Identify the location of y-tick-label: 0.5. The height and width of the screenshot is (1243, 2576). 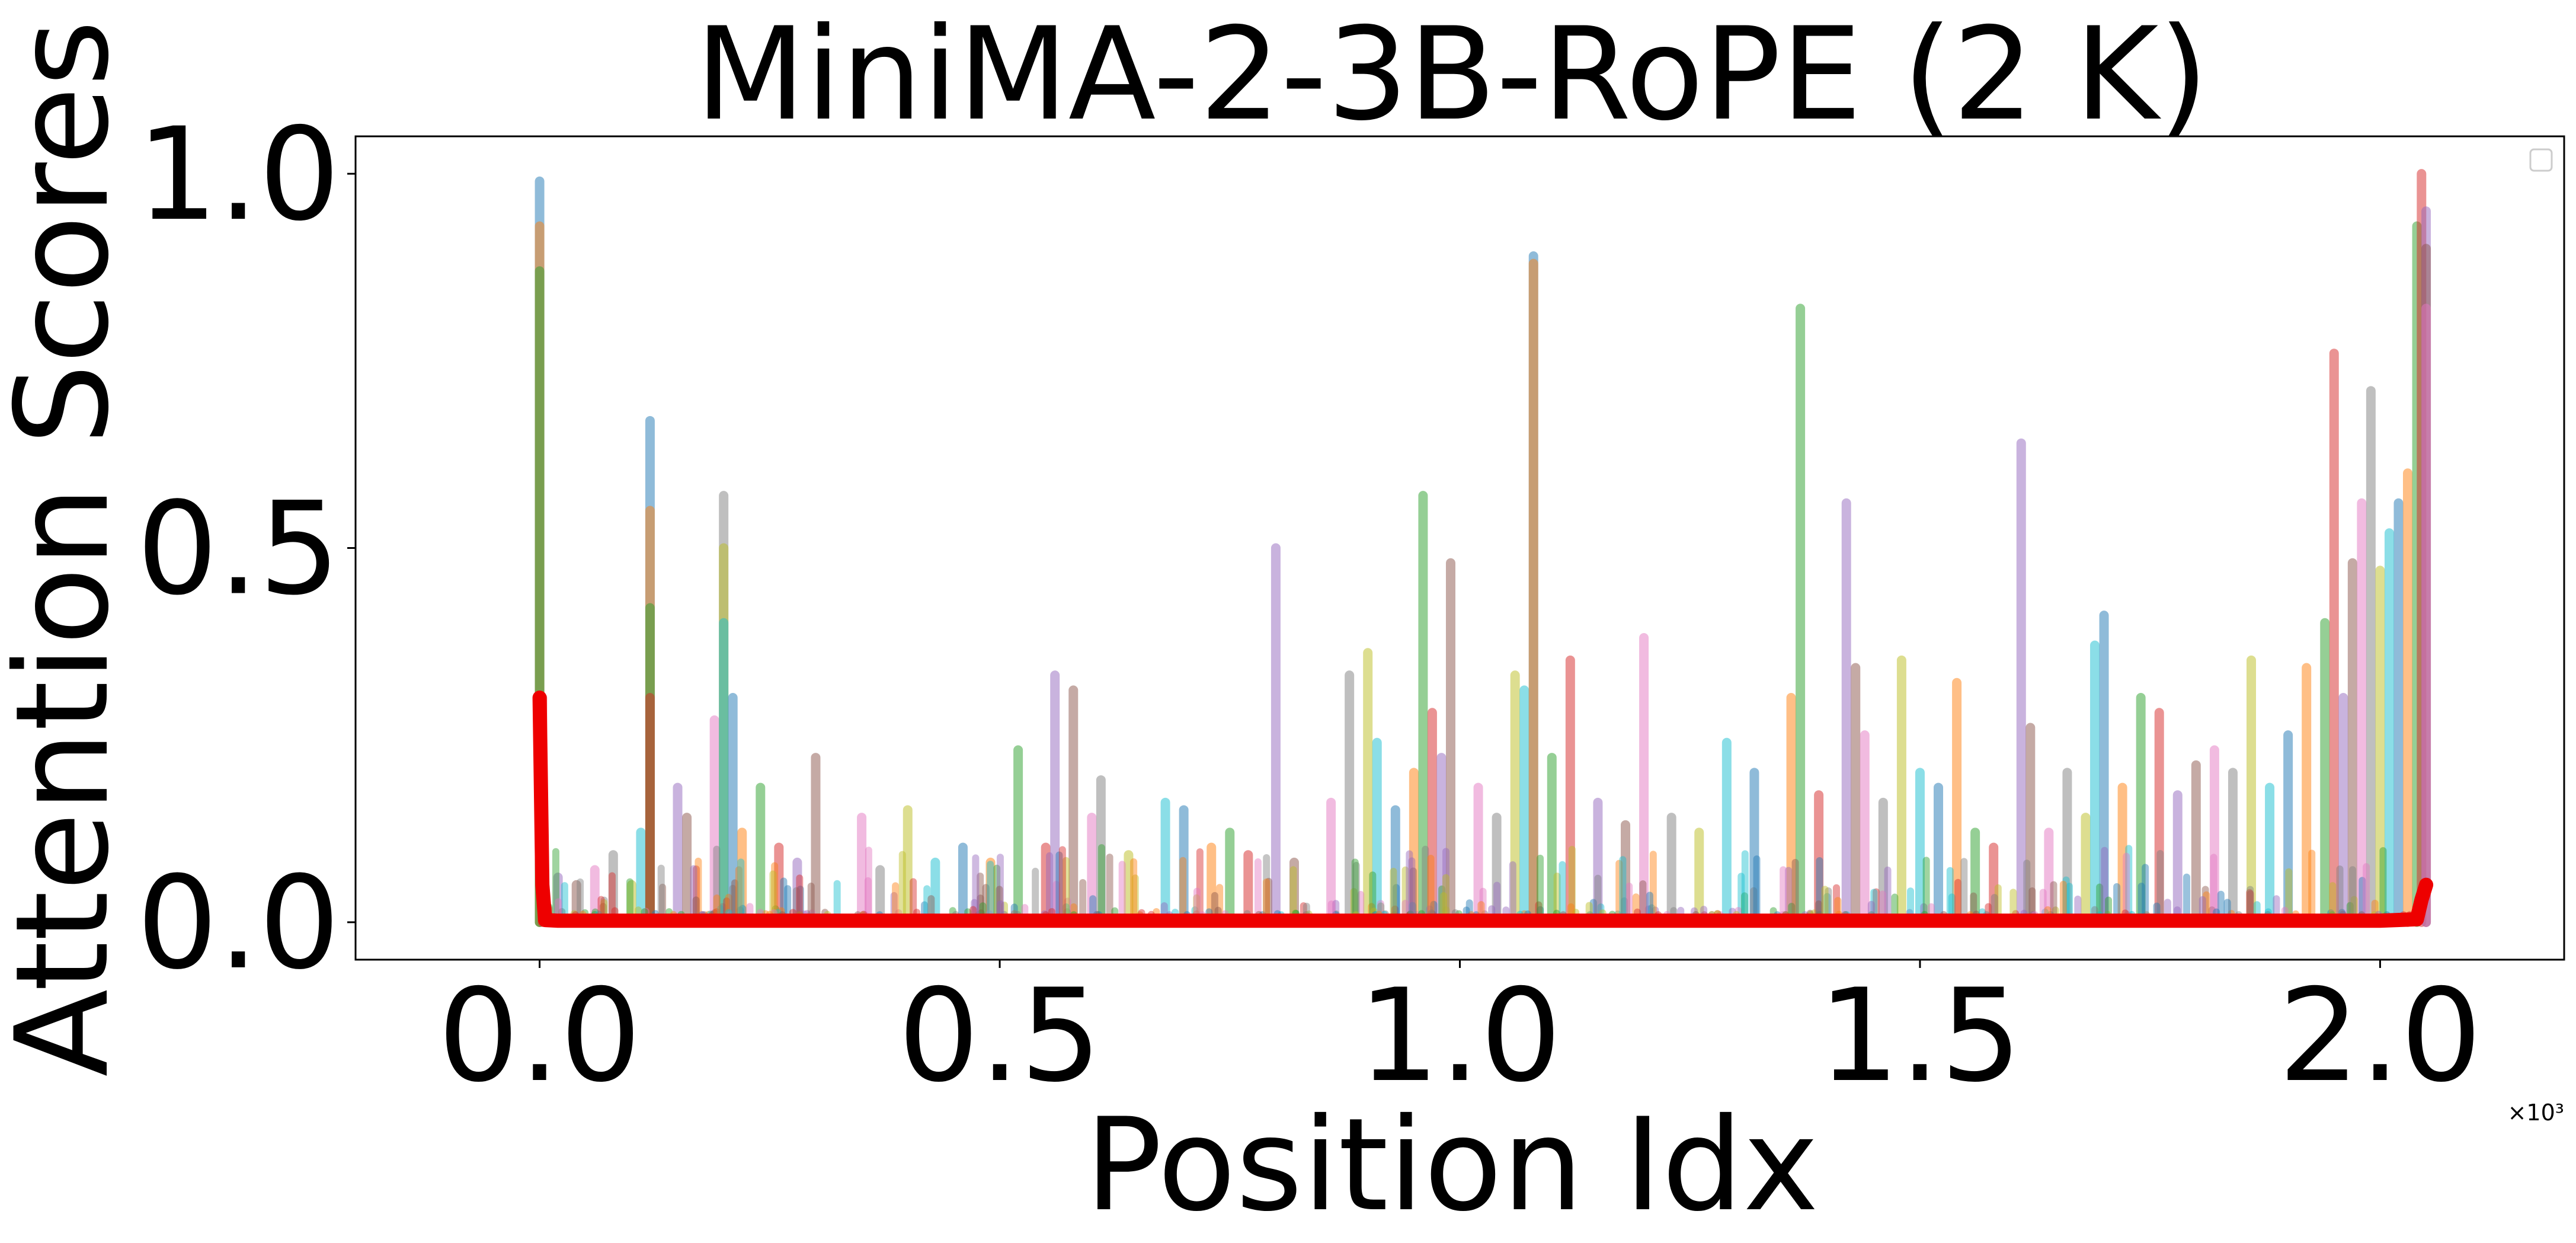
(238, 549).